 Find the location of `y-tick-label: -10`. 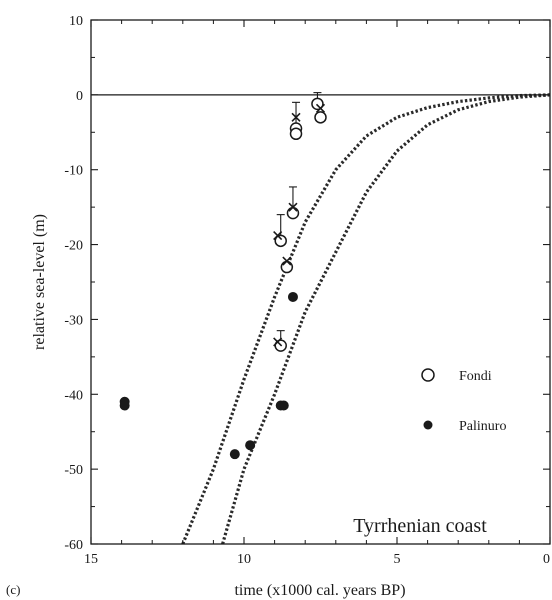

y-tick-label: -10 is located at coordinates (73, 171).